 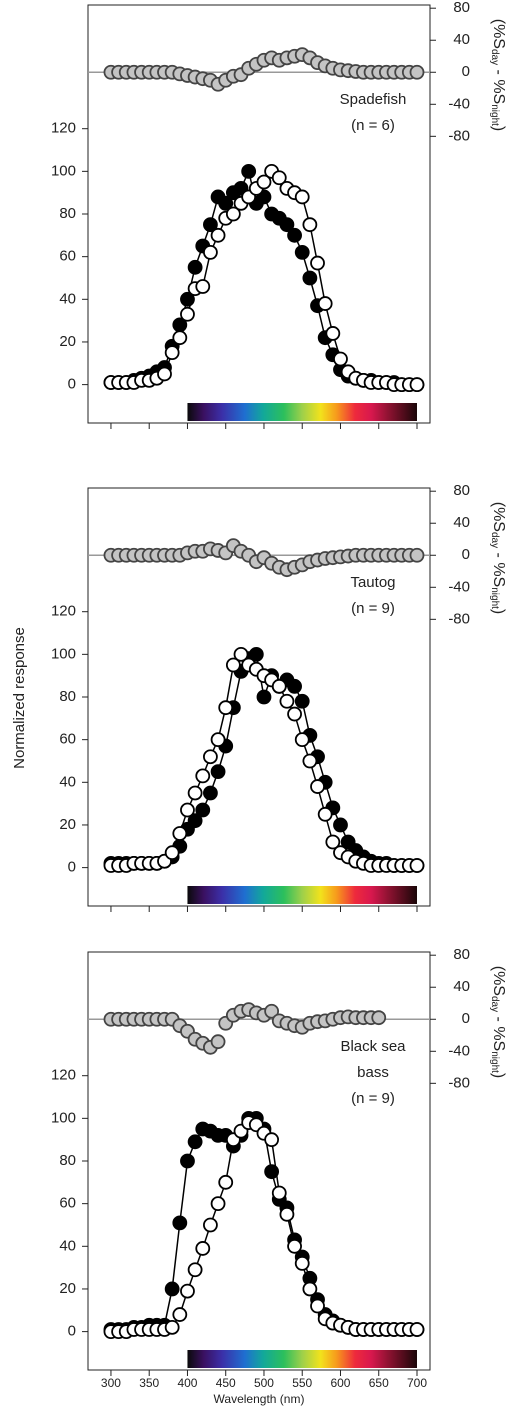 What do you see at coordinates (111, 1383) in the screenshot?
I see `x-tick-label: 300` at bounding box center [111, 1383].